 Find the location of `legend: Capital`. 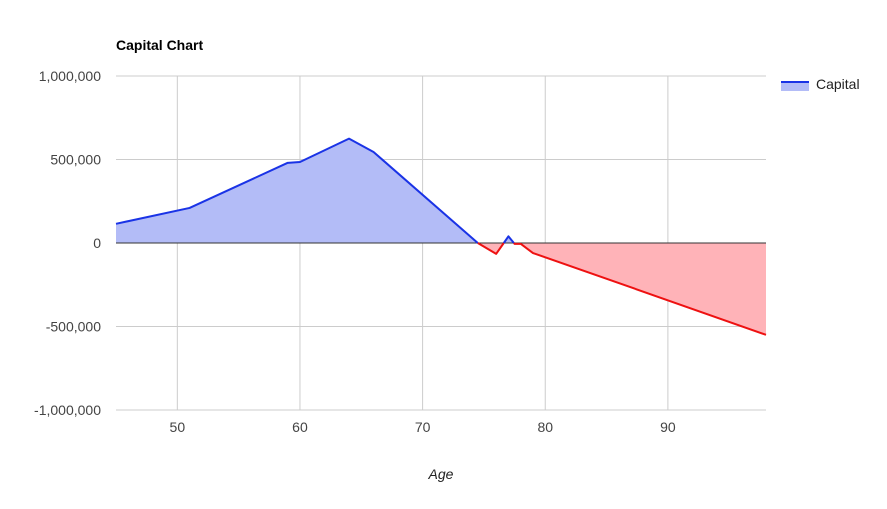

legend: Capital is located at coordinates (820, 84).